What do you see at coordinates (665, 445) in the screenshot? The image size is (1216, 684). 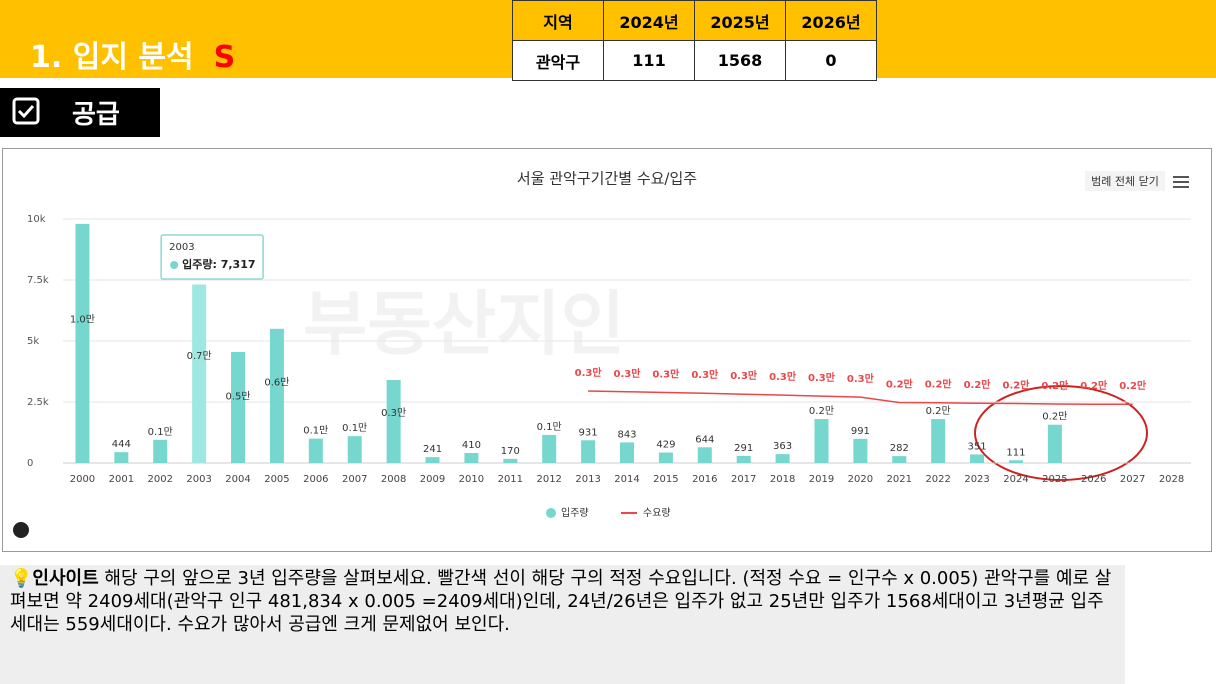 I see `data-label: 429` at bounding box center [665, 445].